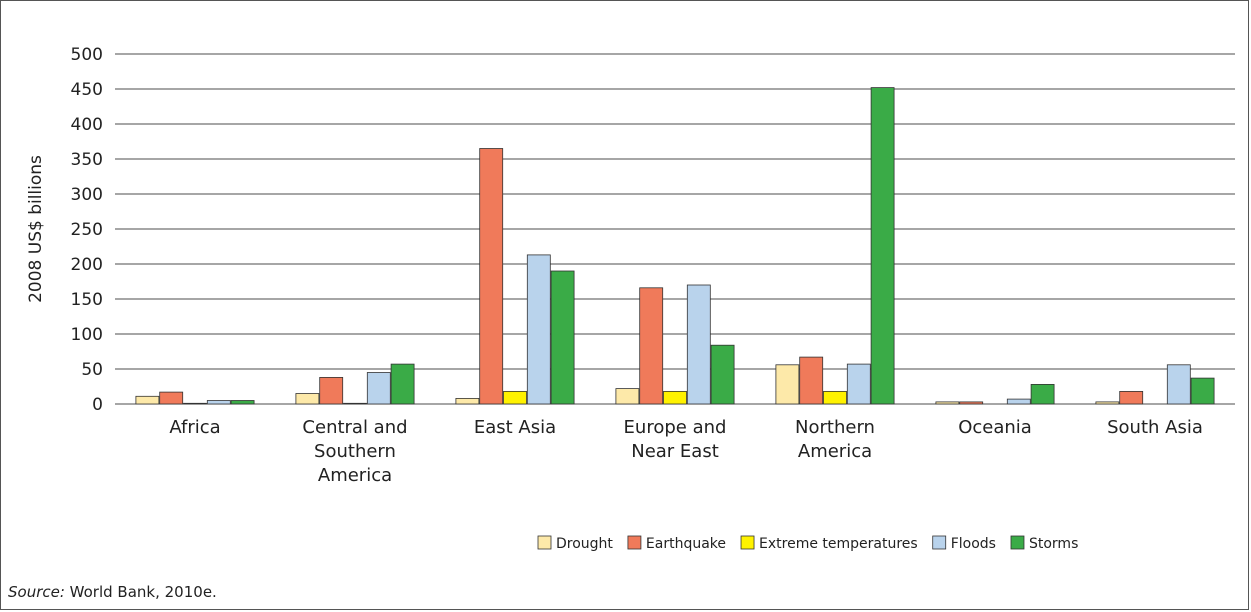 Image resolution: width=1251 pixels, height=612 pixels. Describe the element at coordinates (87, 300) in the screenshot. I see `y-tick-label: 150` at that location.